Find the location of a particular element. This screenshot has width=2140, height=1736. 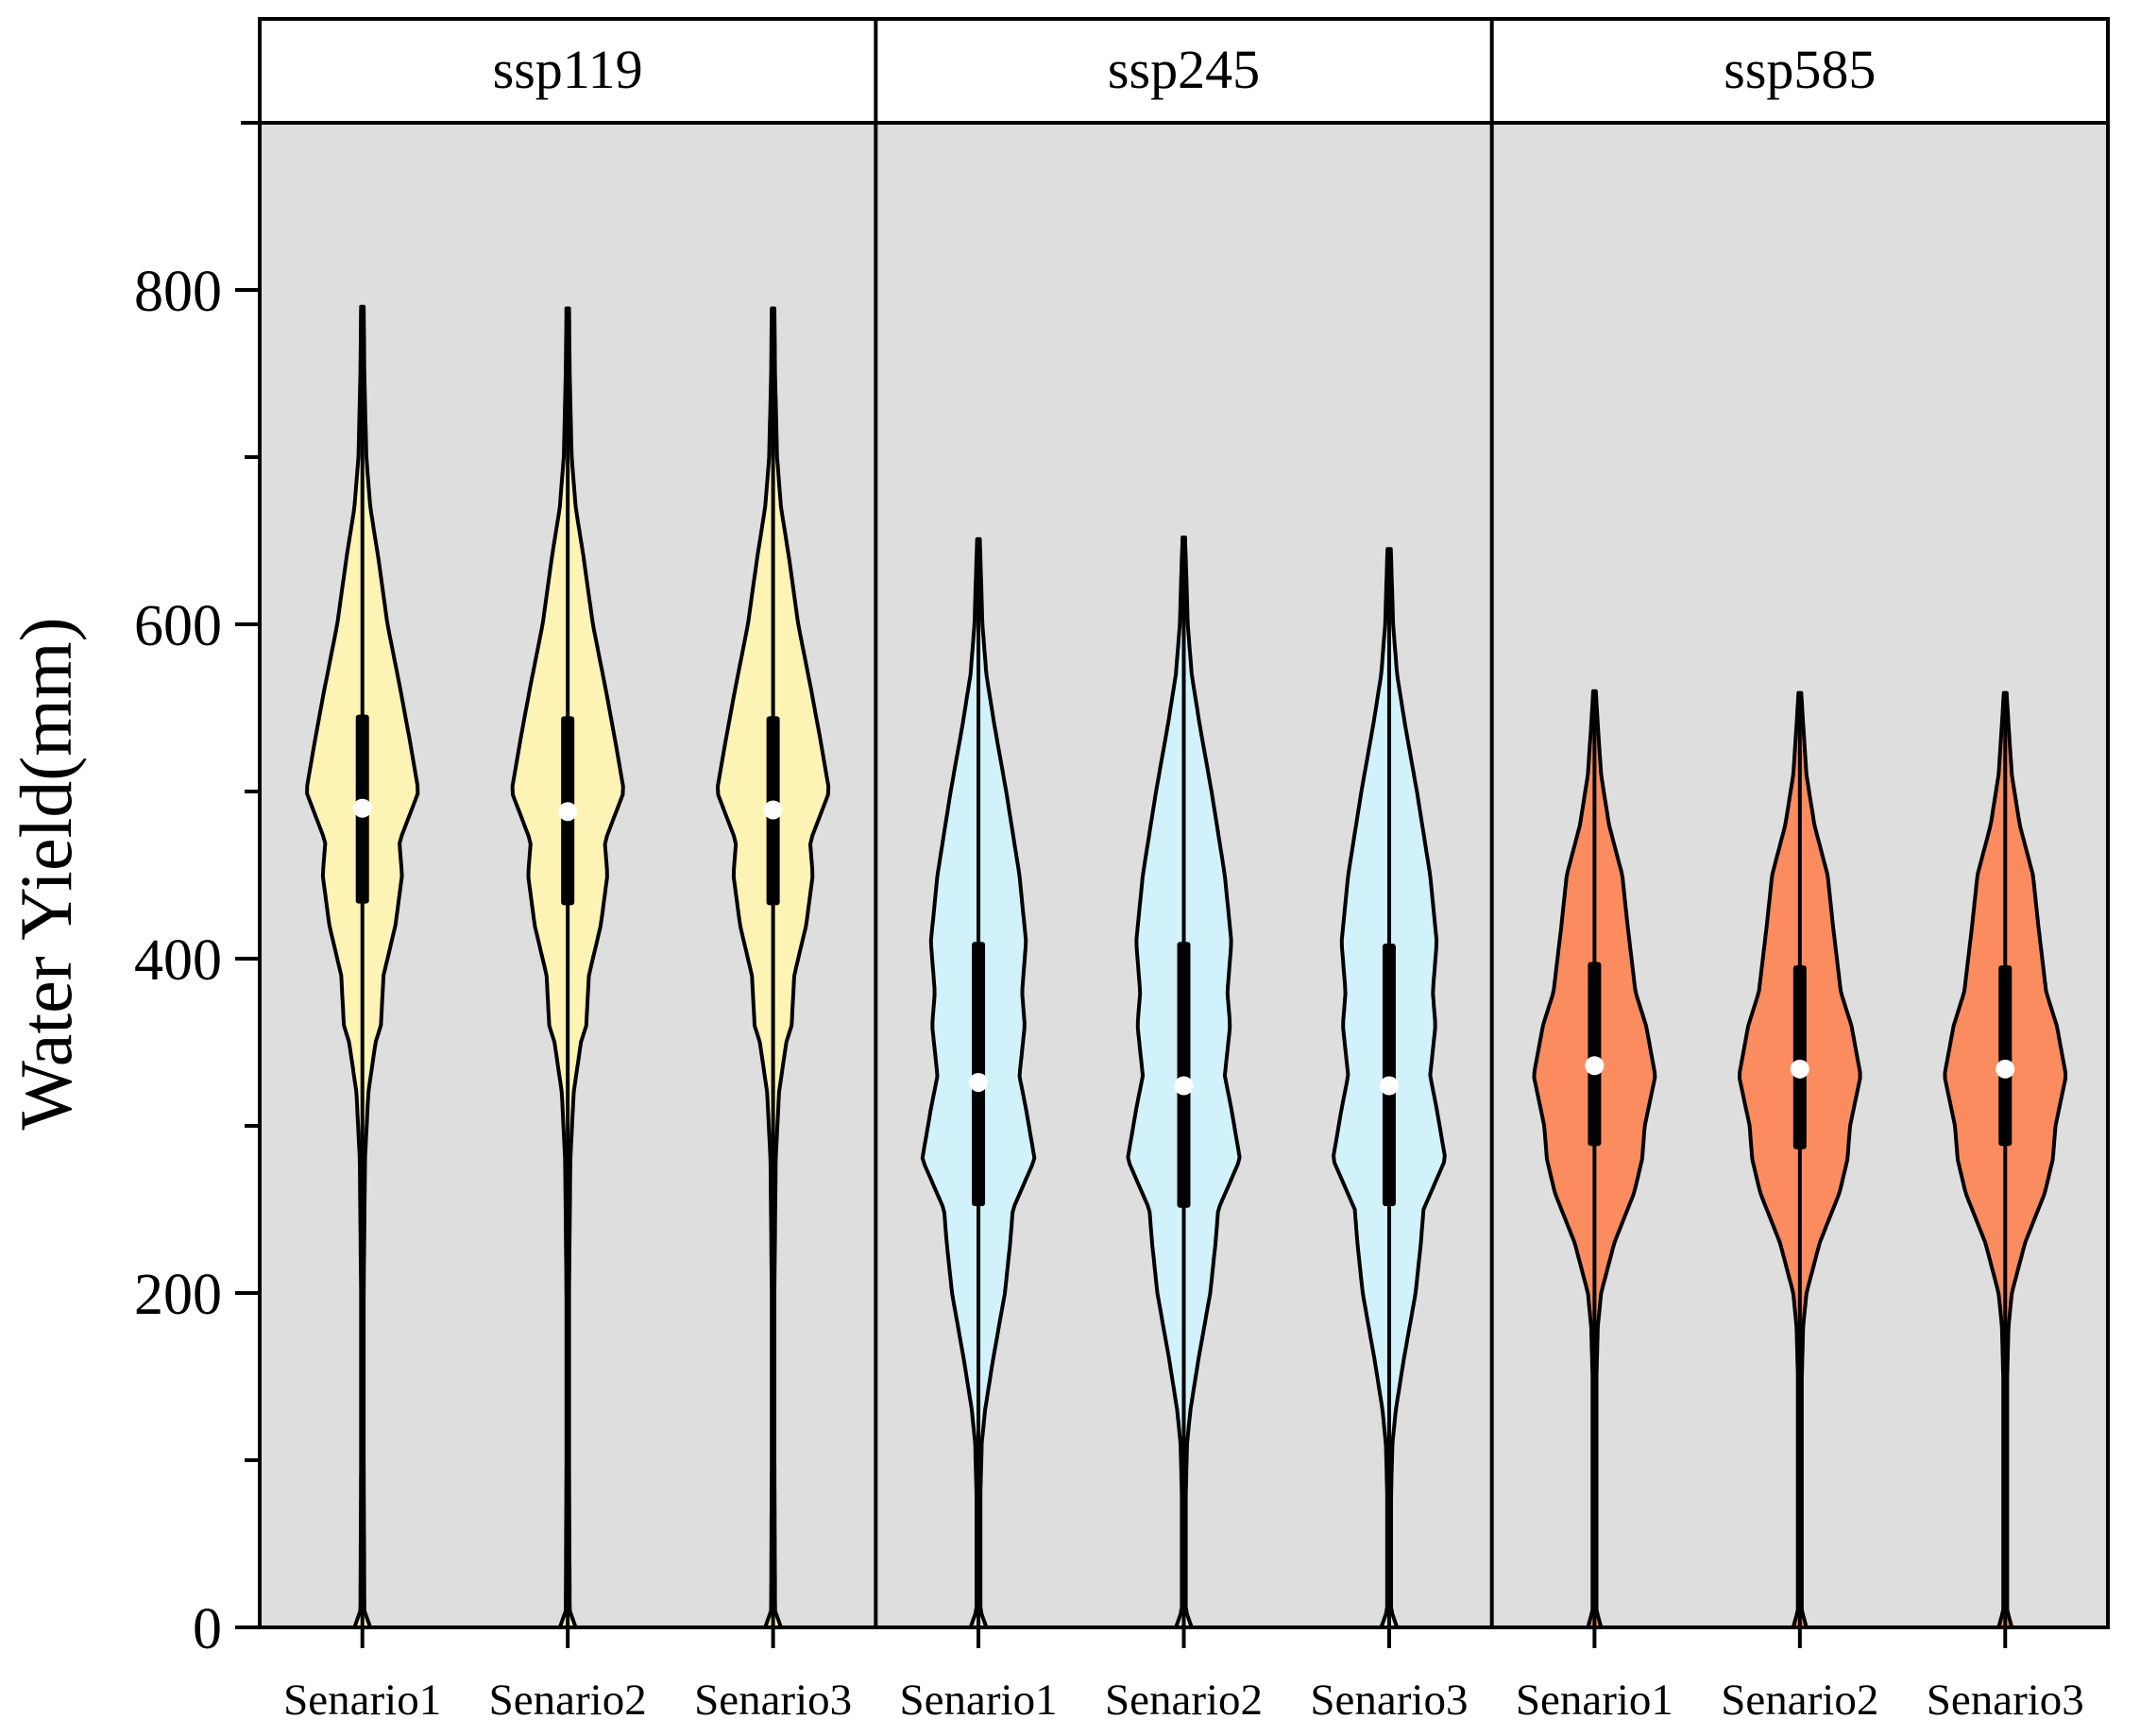

violin-median-ssp119-Senario3 is located at coordinates (773, 810).